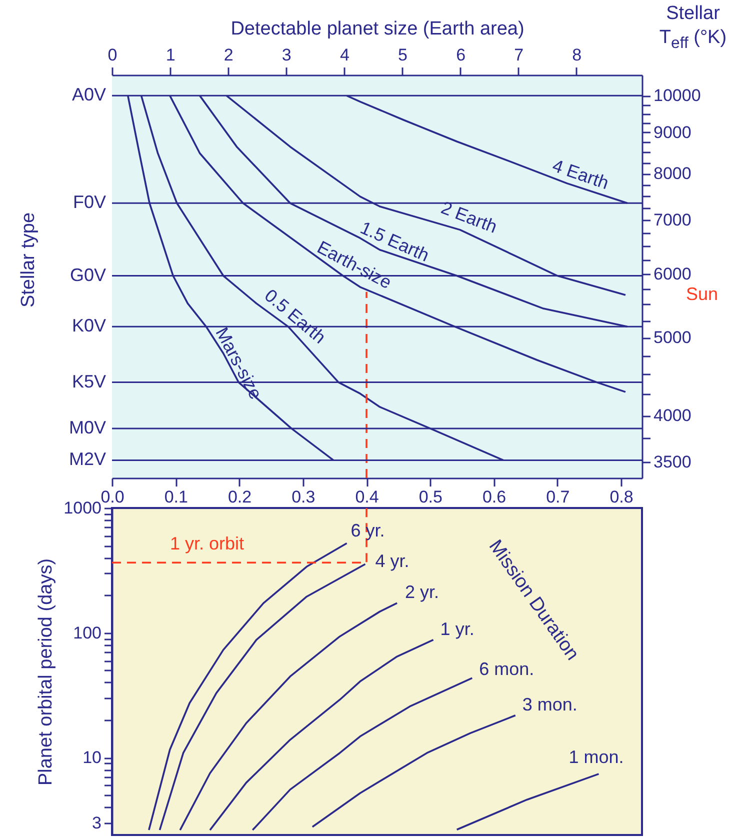 The width and height of the screenshot is (734, 839). What do you see at coordinates (673, 220) in the screenshot?
I see `y-tick-label: 7000` at bounding box center [673, 220].